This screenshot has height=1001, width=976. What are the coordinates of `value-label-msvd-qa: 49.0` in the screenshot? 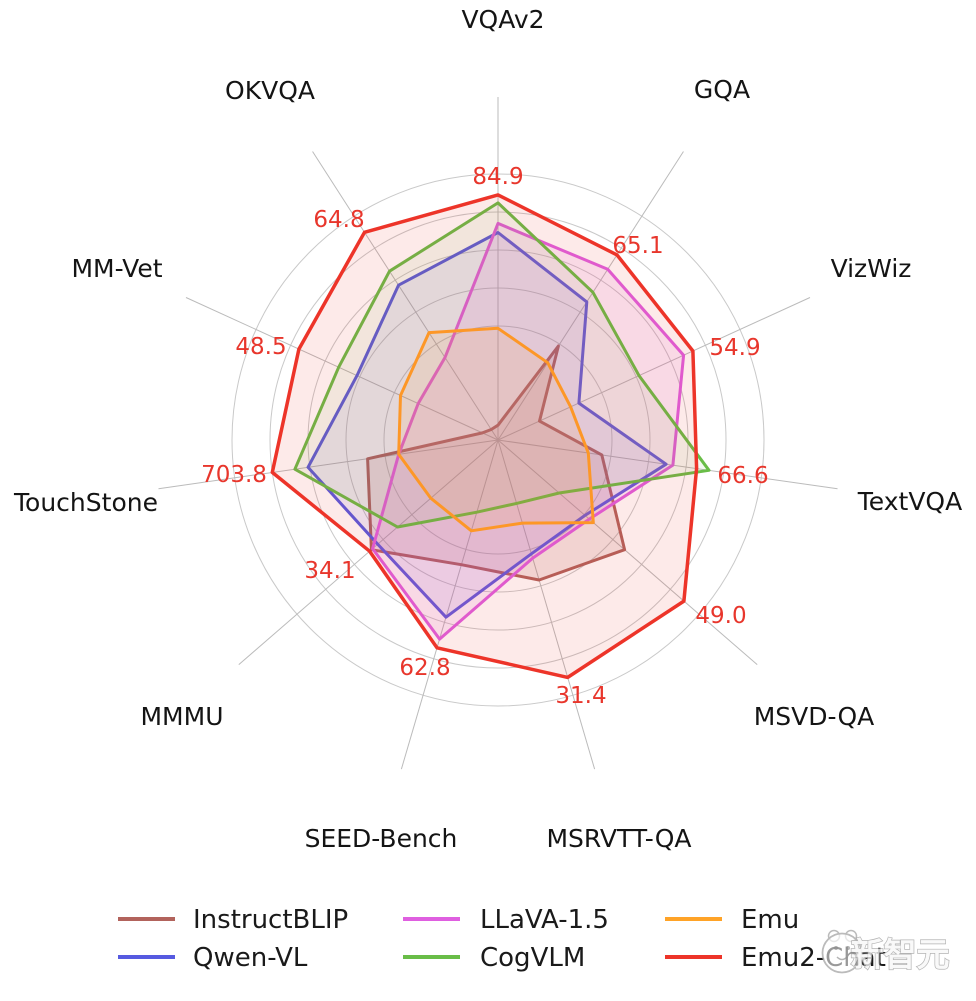 It's located at (720, 616).